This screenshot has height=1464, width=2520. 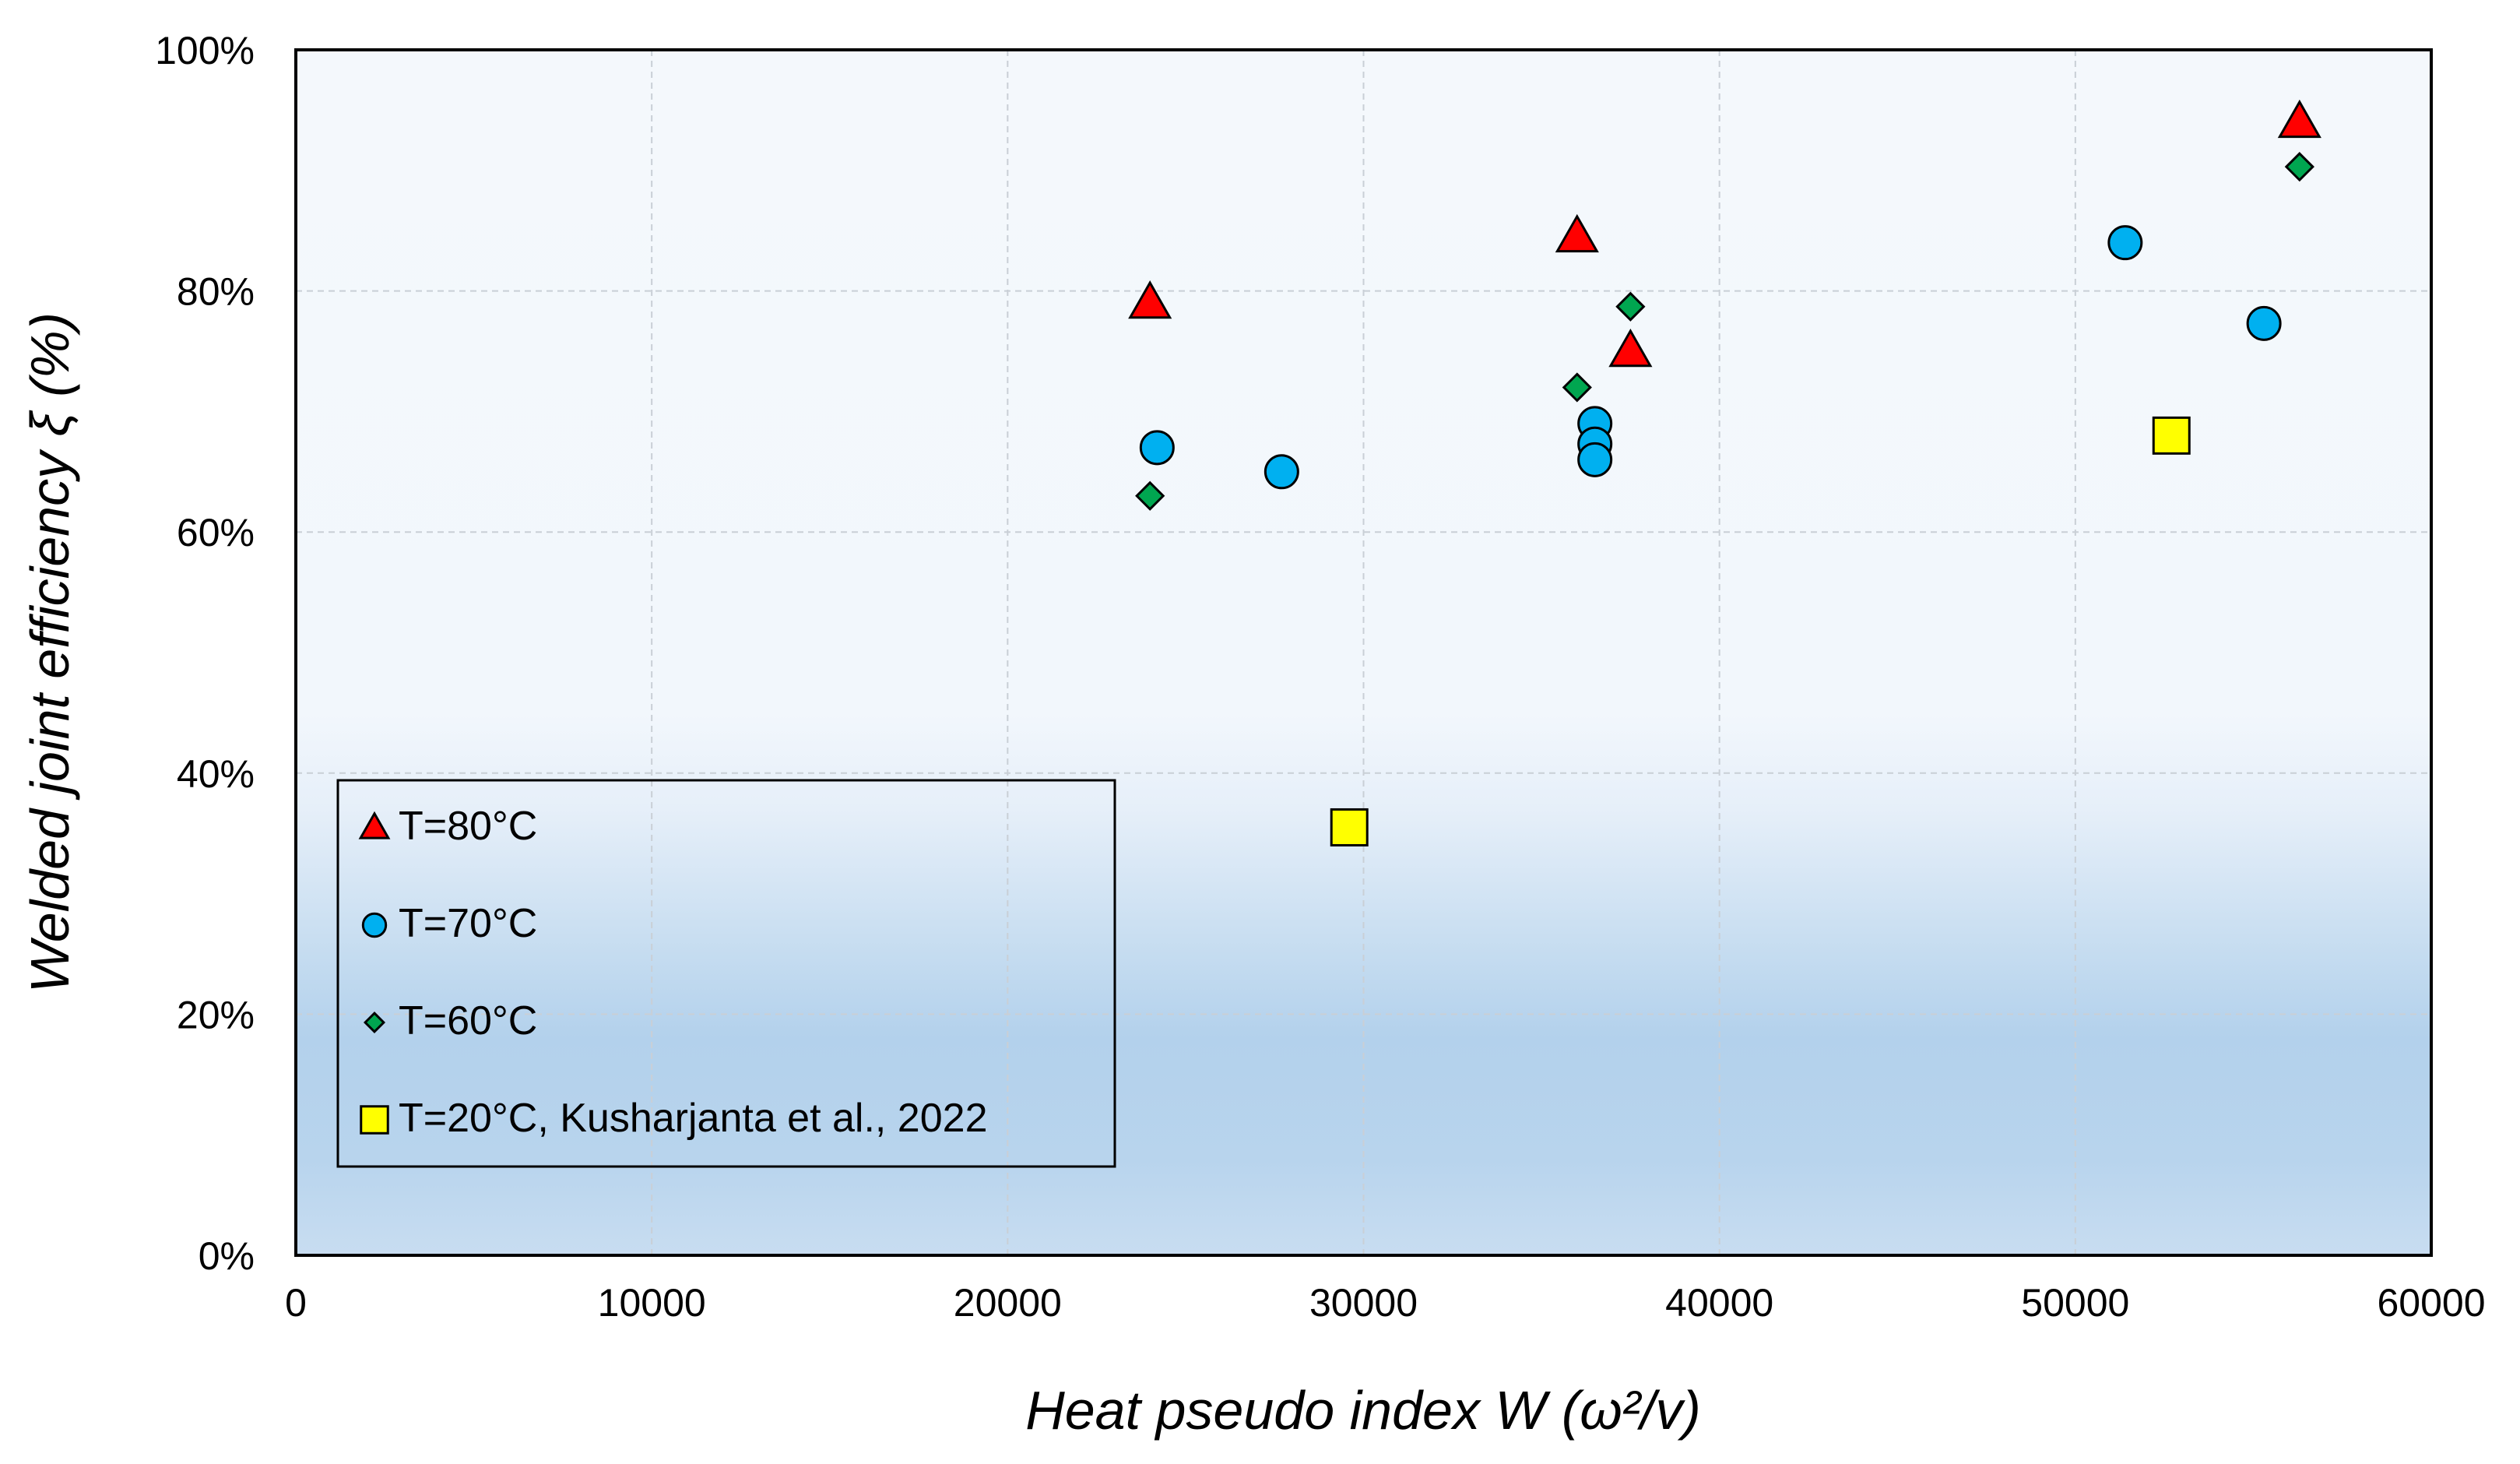 What do you see at coordinates (468, 827) in the screenshot?
I see `legend-label-80c: T=80°C` at bounding box center [468, 827].